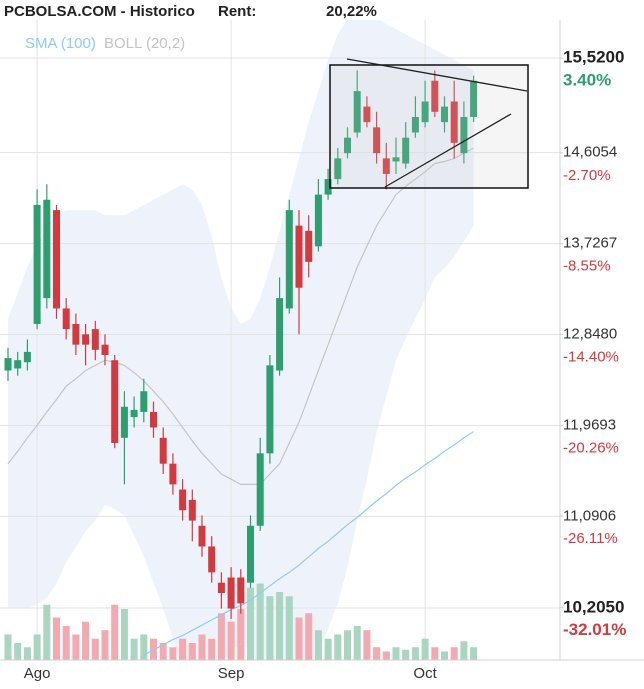  Describe the element at coordinates (590, 538) in the screenshot. I see `y2-tick-label: -26.11%` at that location.